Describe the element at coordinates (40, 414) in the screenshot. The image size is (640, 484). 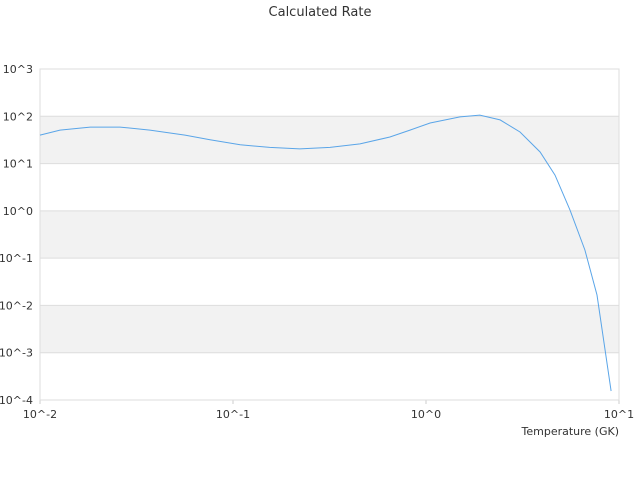
I see `x-tick-label: 10^-2` at that location.